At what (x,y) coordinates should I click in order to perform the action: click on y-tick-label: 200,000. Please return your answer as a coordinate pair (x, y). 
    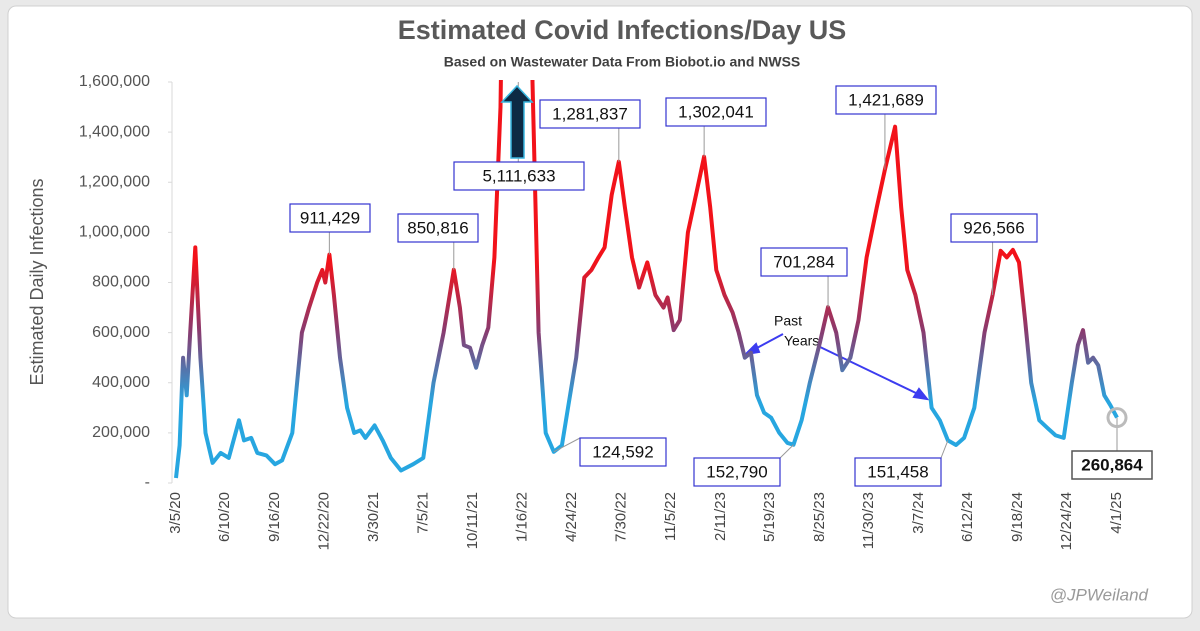
    Looking at the image, I should click on (121, 432).